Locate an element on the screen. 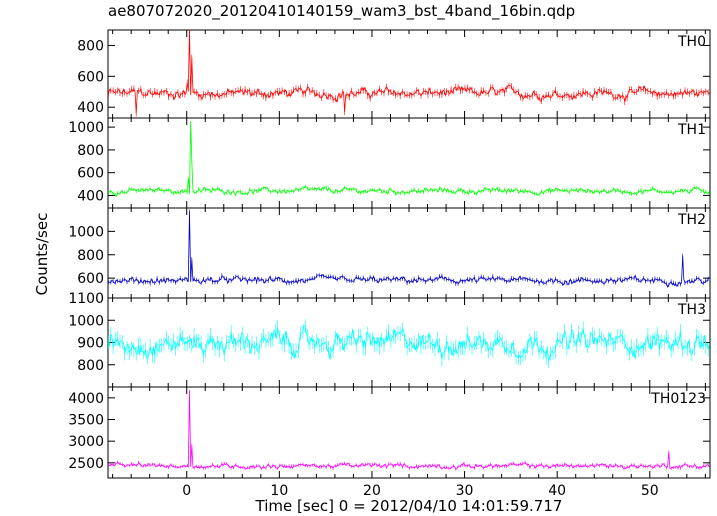  error-bars-th1 is located at coordinates (408, 178).